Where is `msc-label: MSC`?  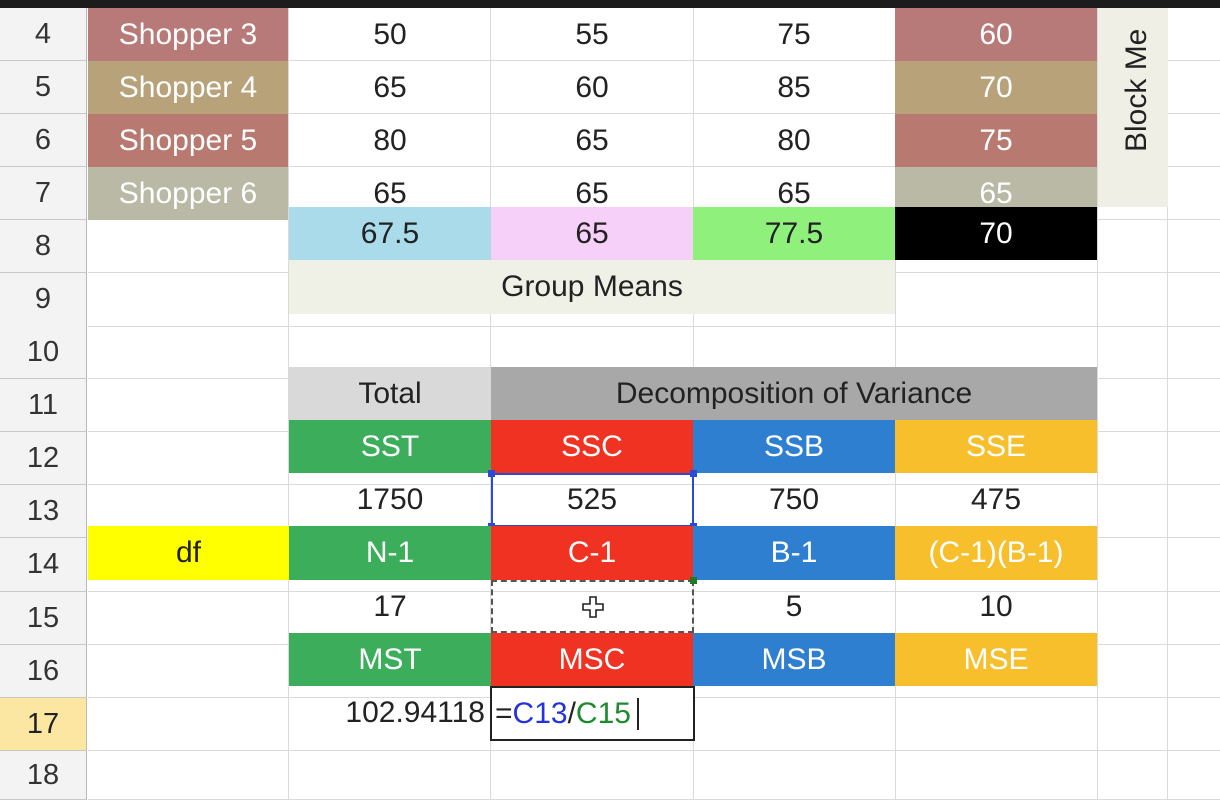 msc-label: MSC is located at coordinates (592, 659).